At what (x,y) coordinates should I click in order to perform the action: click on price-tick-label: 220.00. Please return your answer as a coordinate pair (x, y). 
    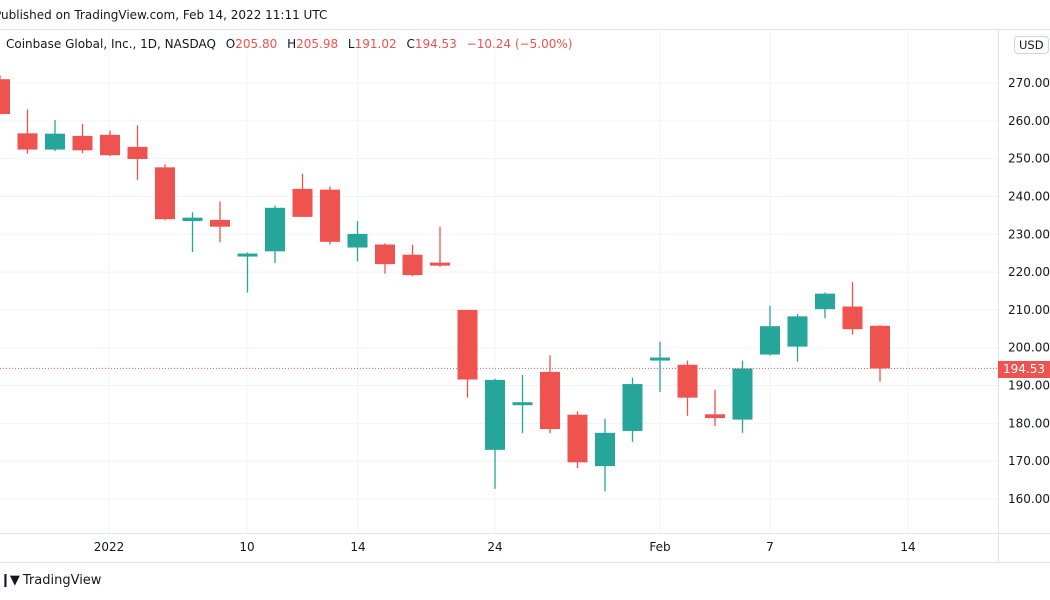
    Looking at the image, I should click on (1029, 272).